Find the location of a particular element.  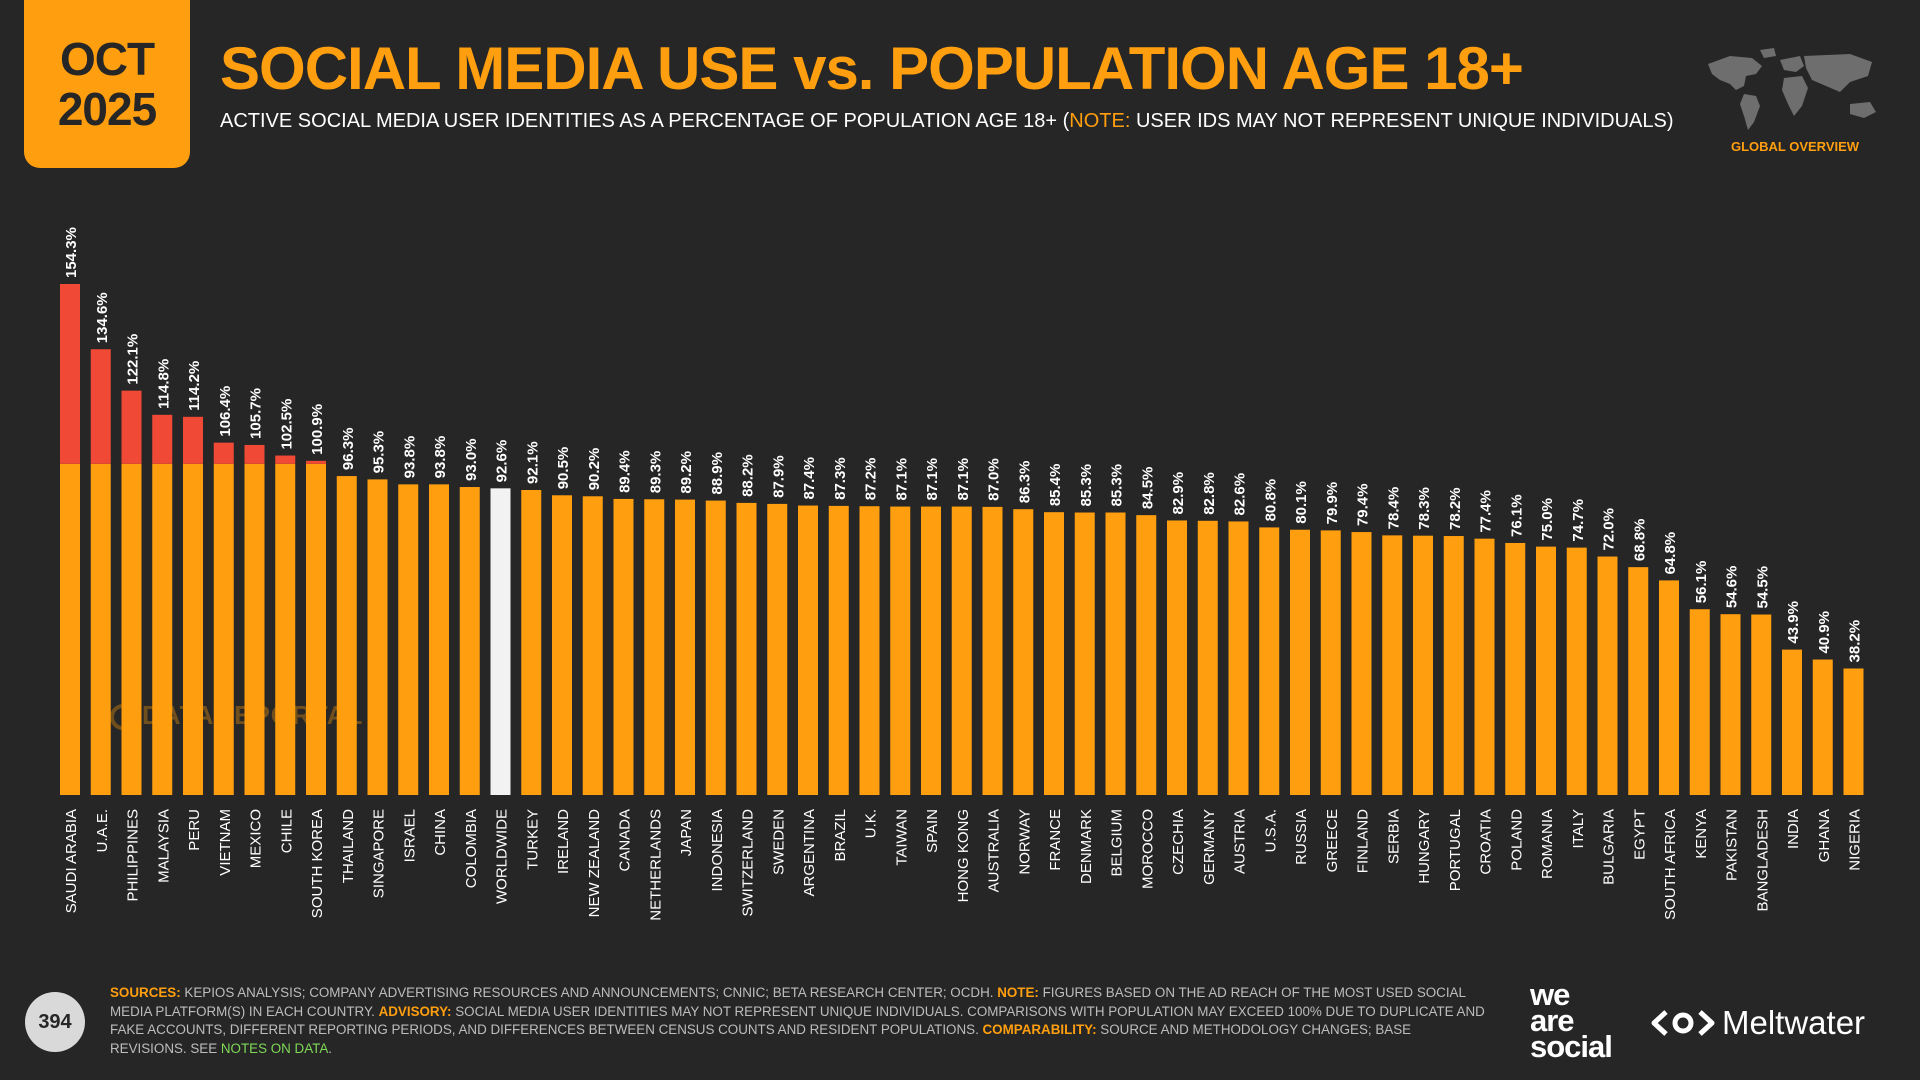

category-label: CROATIA is located at coordinates (1486, 842).